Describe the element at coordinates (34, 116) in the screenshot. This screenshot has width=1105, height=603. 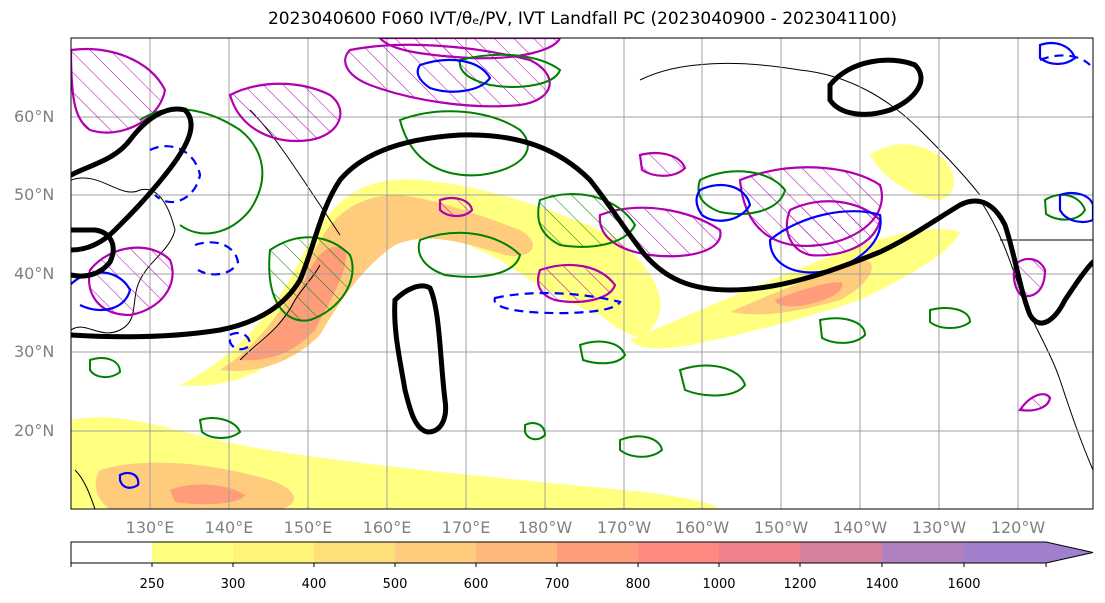
I see `lat-label-60n: 60°N` at that location.